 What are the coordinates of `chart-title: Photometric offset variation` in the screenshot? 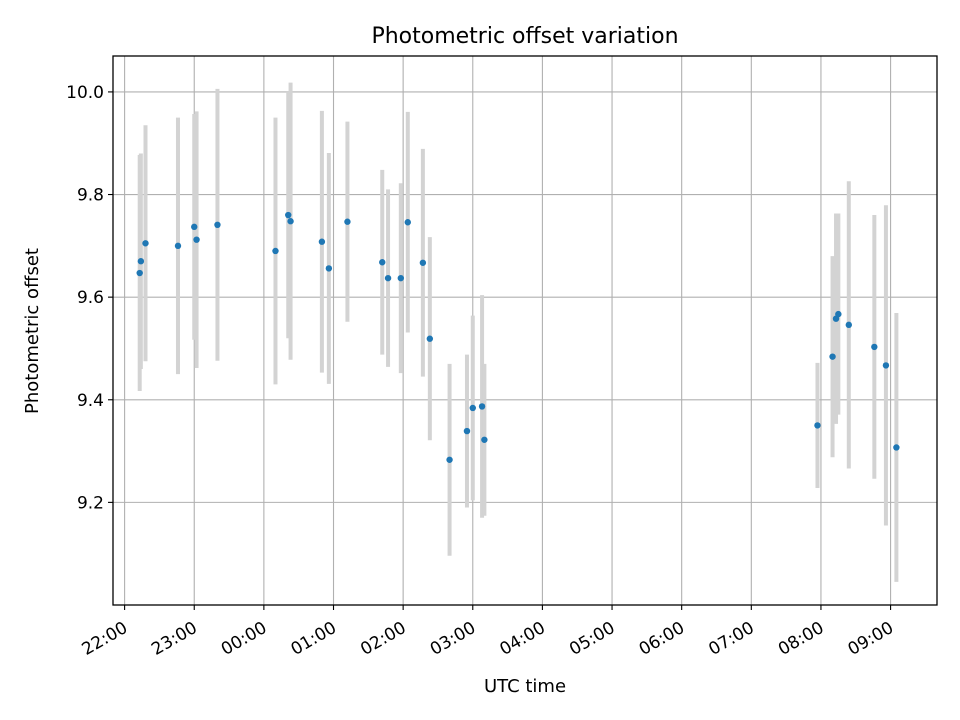 It's located at (524, 36).